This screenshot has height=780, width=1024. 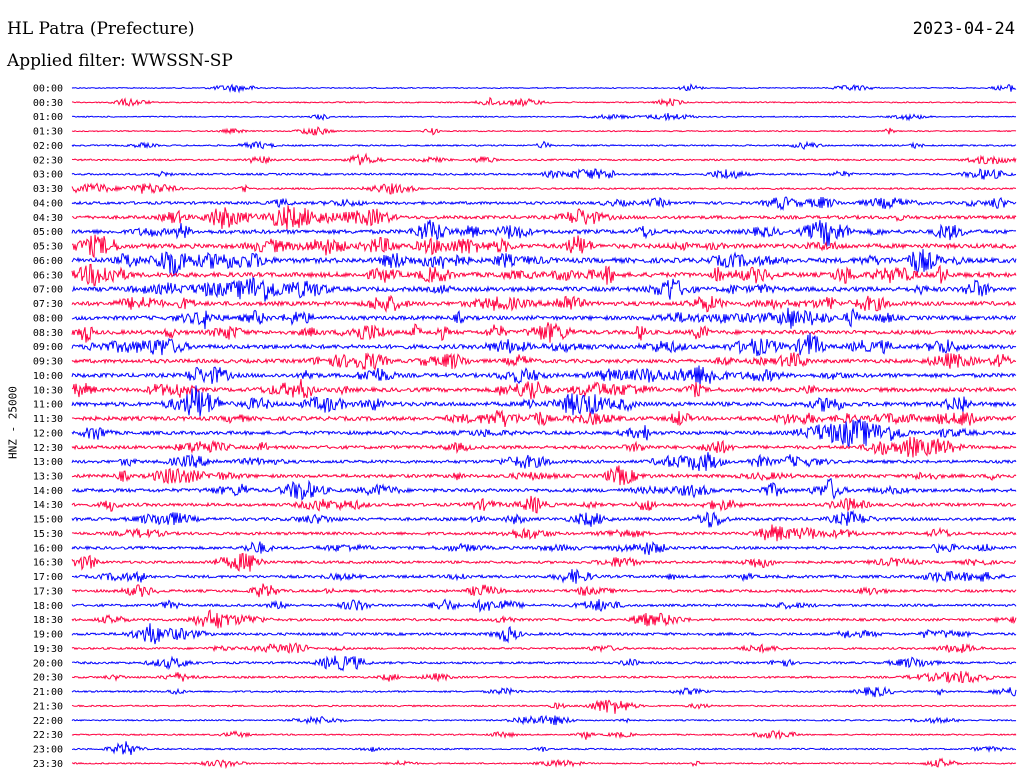 What do you see at coordinates (48, 203) in the screenshot?
I see `time-tick-label: 04:00` at bounding box center [48, 203].